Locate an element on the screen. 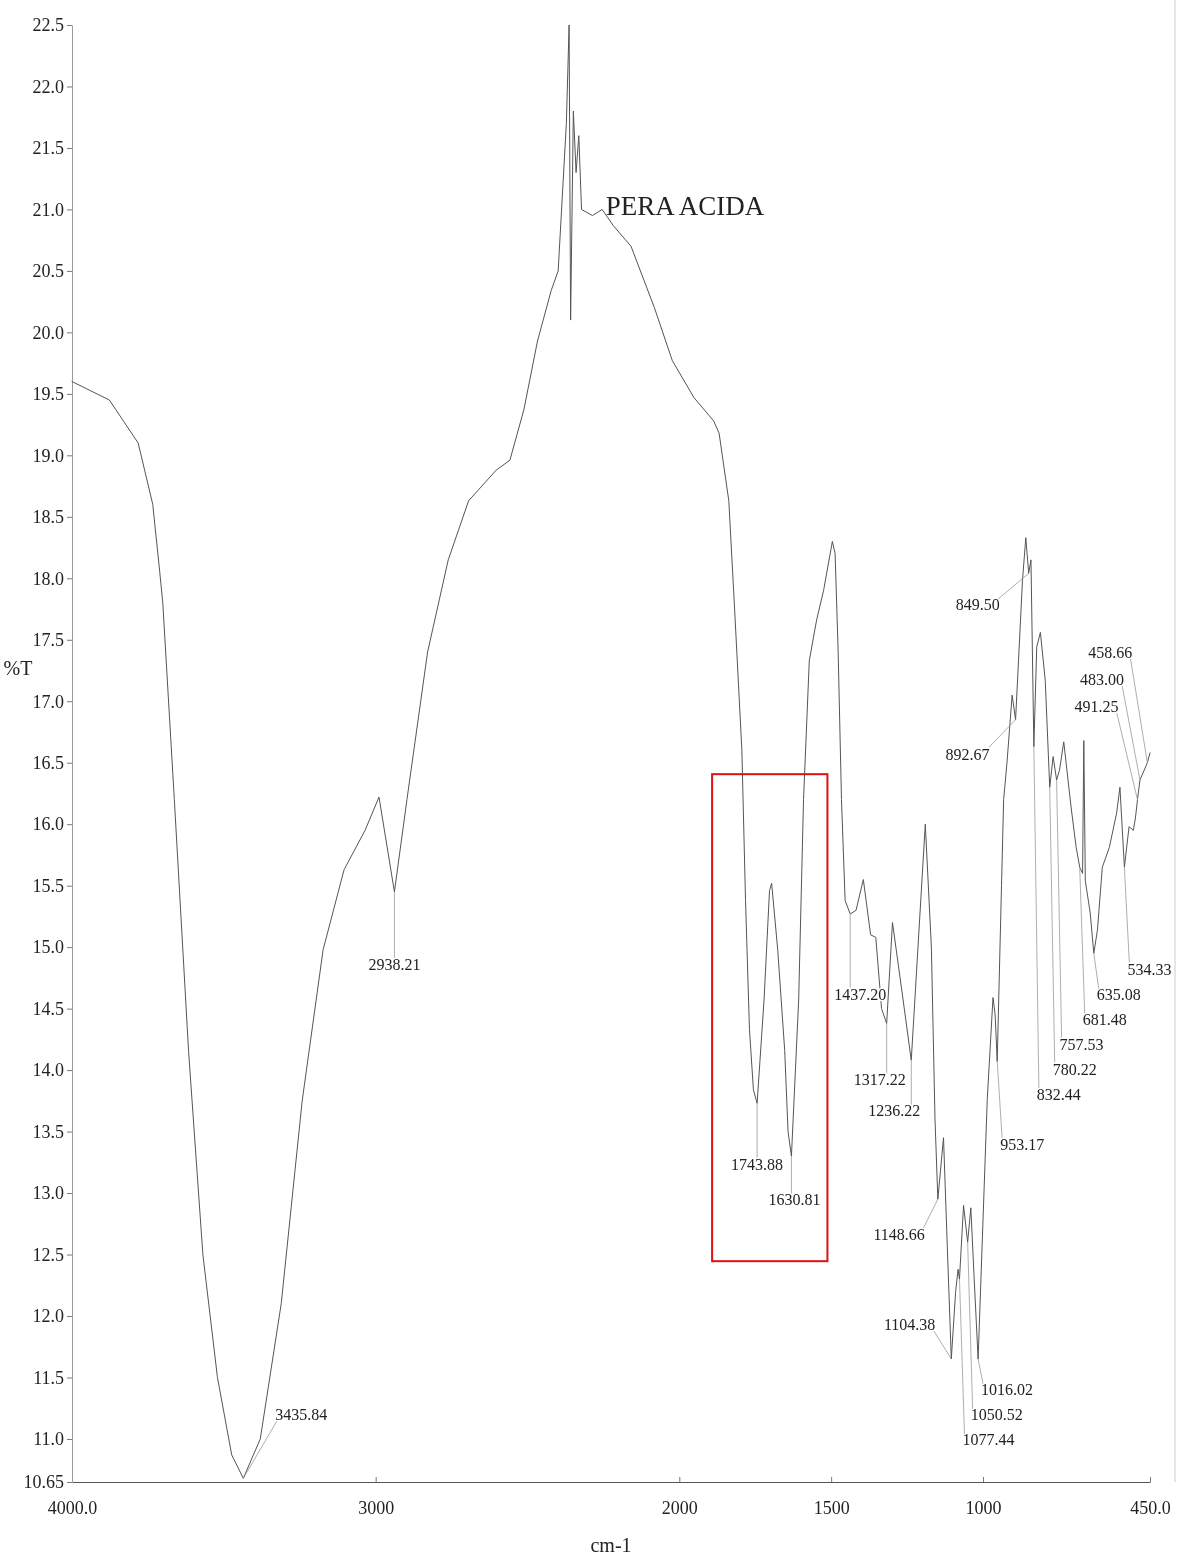  annotation: 1236.22 is located at coordinates (894, 1111).